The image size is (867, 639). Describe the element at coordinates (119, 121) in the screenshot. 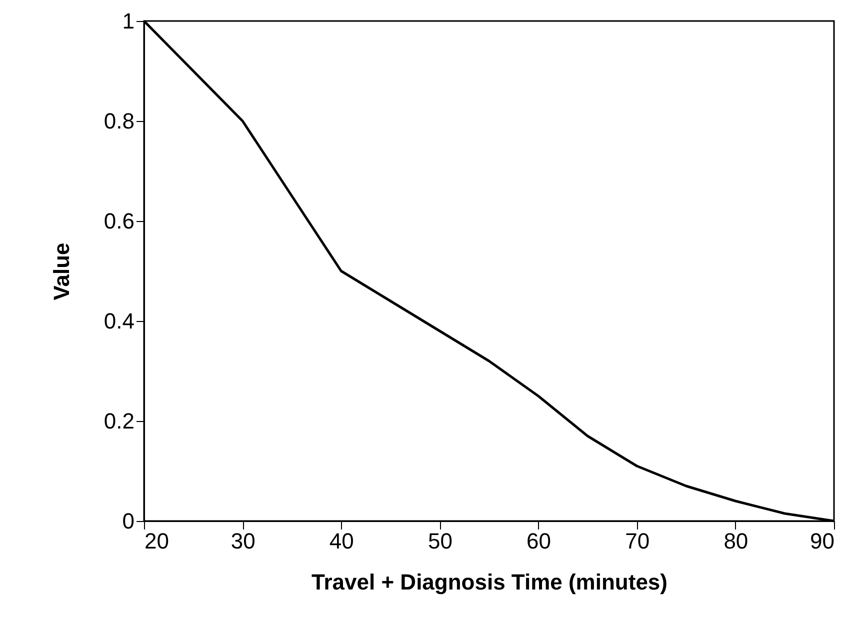

I see `y-tick-label: 0.8` at that location.